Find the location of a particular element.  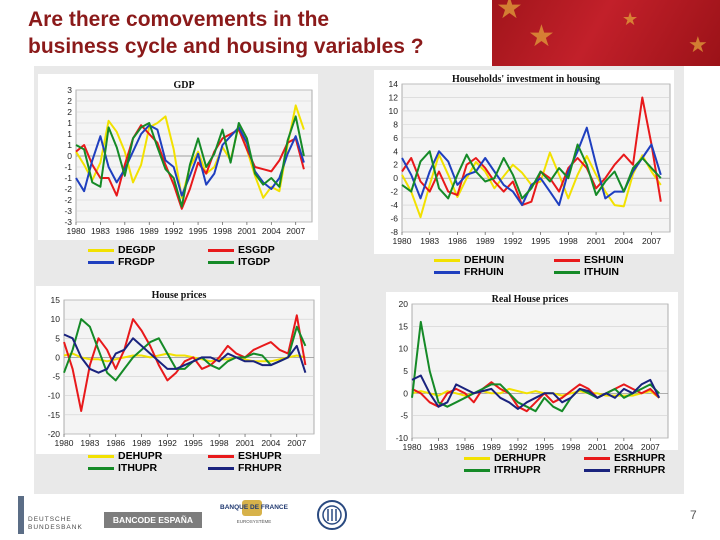

banque-de-france-logo-text: BANQUE DE FRANCE is located at coordinates (254, 507).